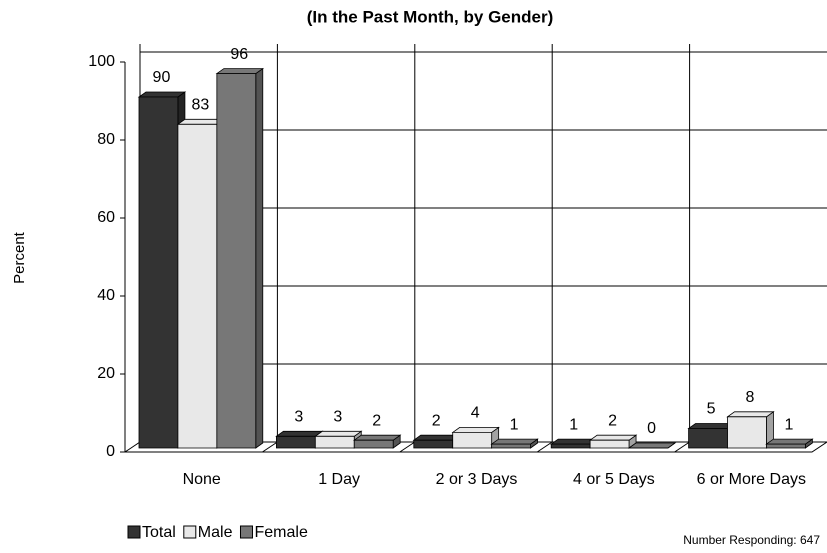 Image resolution: width=827 pixels, height=553 pixels. What do you see at coordinates (751, 479) in the screenshot?
I see `x-tick-label: 6 or More Days` at bounding box center [751, 479].